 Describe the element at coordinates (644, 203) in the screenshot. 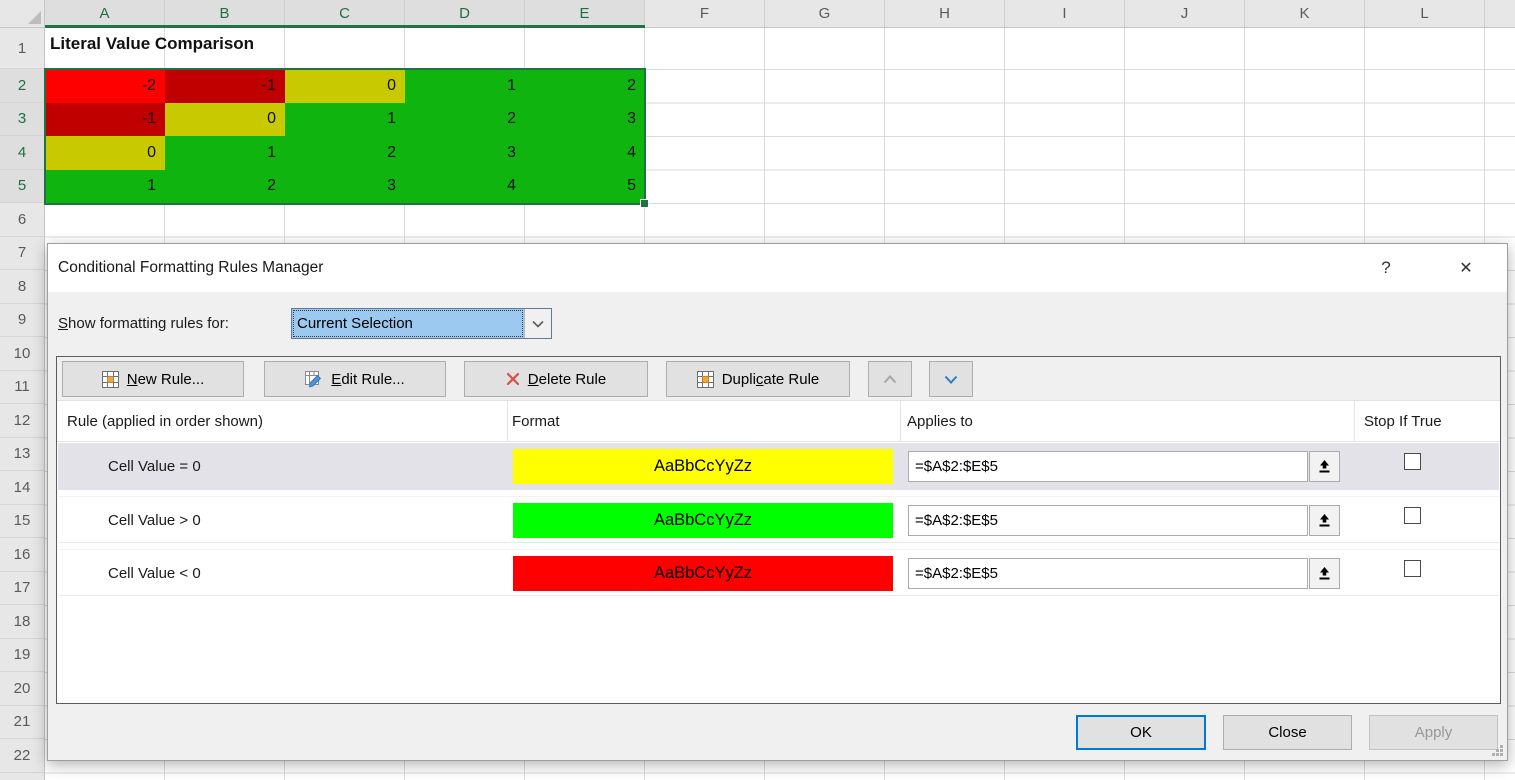

I see `fill-handle` at that location.